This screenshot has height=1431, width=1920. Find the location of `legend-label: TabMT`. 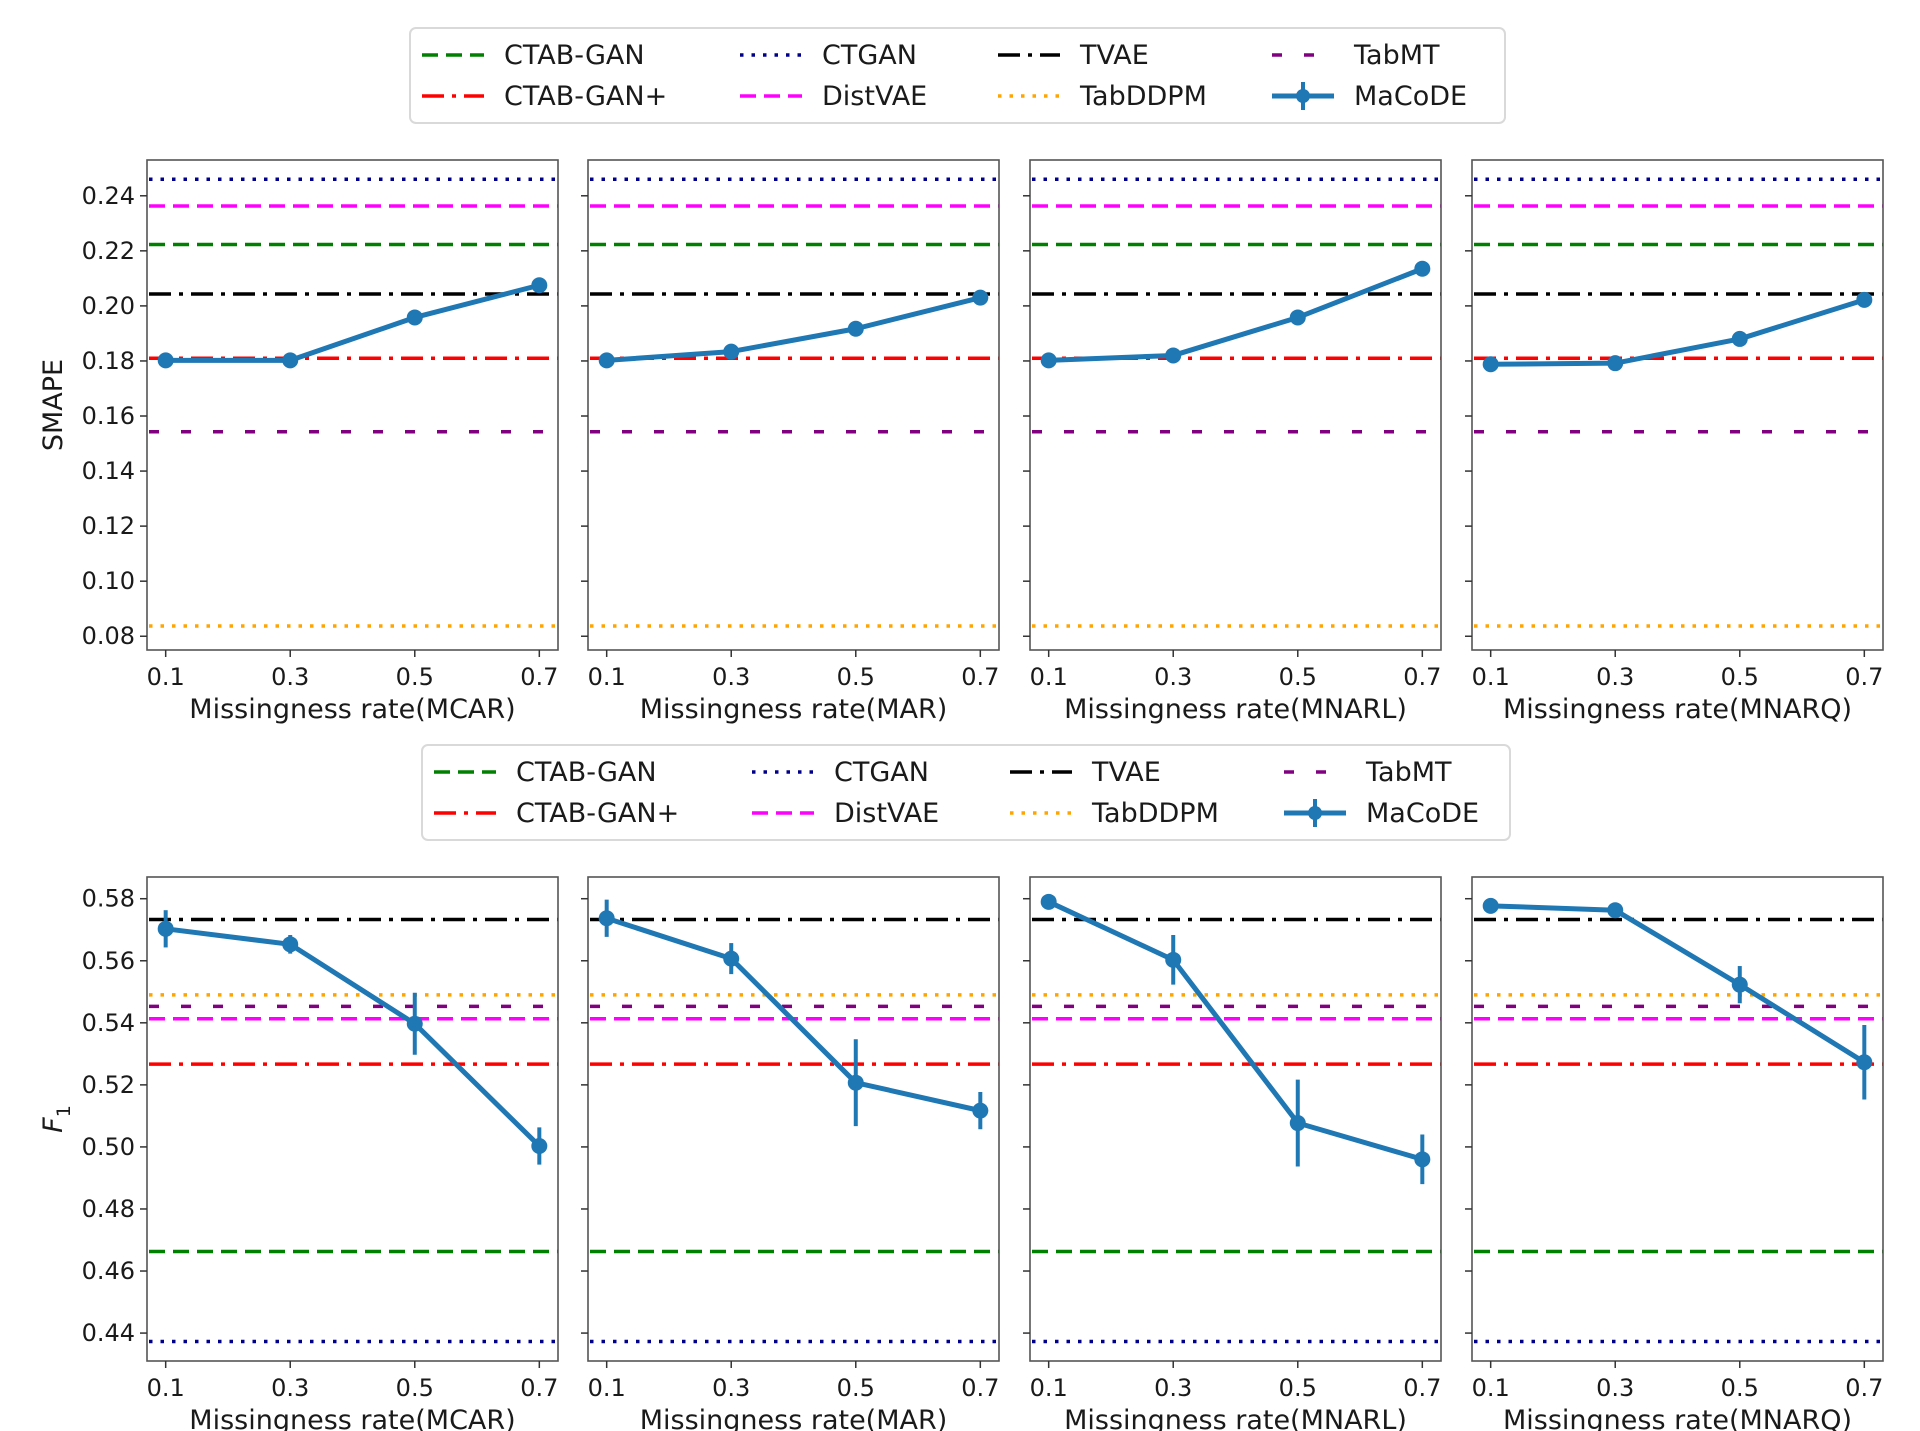

legend-label: TabMT is located at coordinates (1408, 772).